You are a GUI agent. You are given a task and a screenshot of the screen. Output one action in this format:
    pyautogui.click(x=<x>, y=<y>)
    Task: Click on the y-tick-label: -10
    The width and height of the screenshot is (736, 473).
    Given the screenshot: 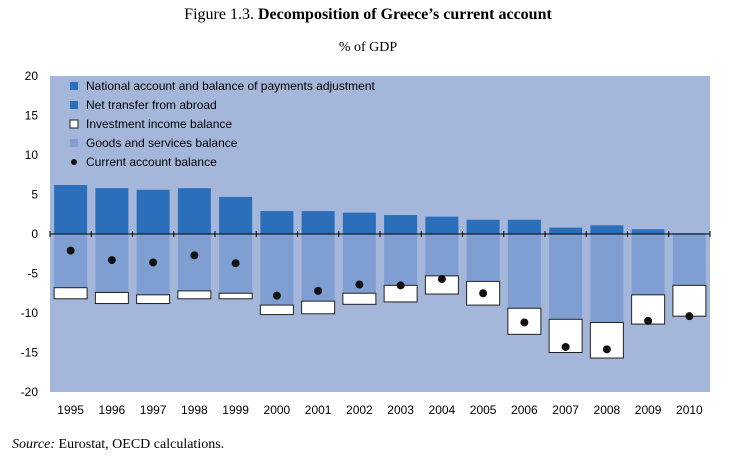 What is the action you would take?
    pyautogui.click(x=30, y=313)
    